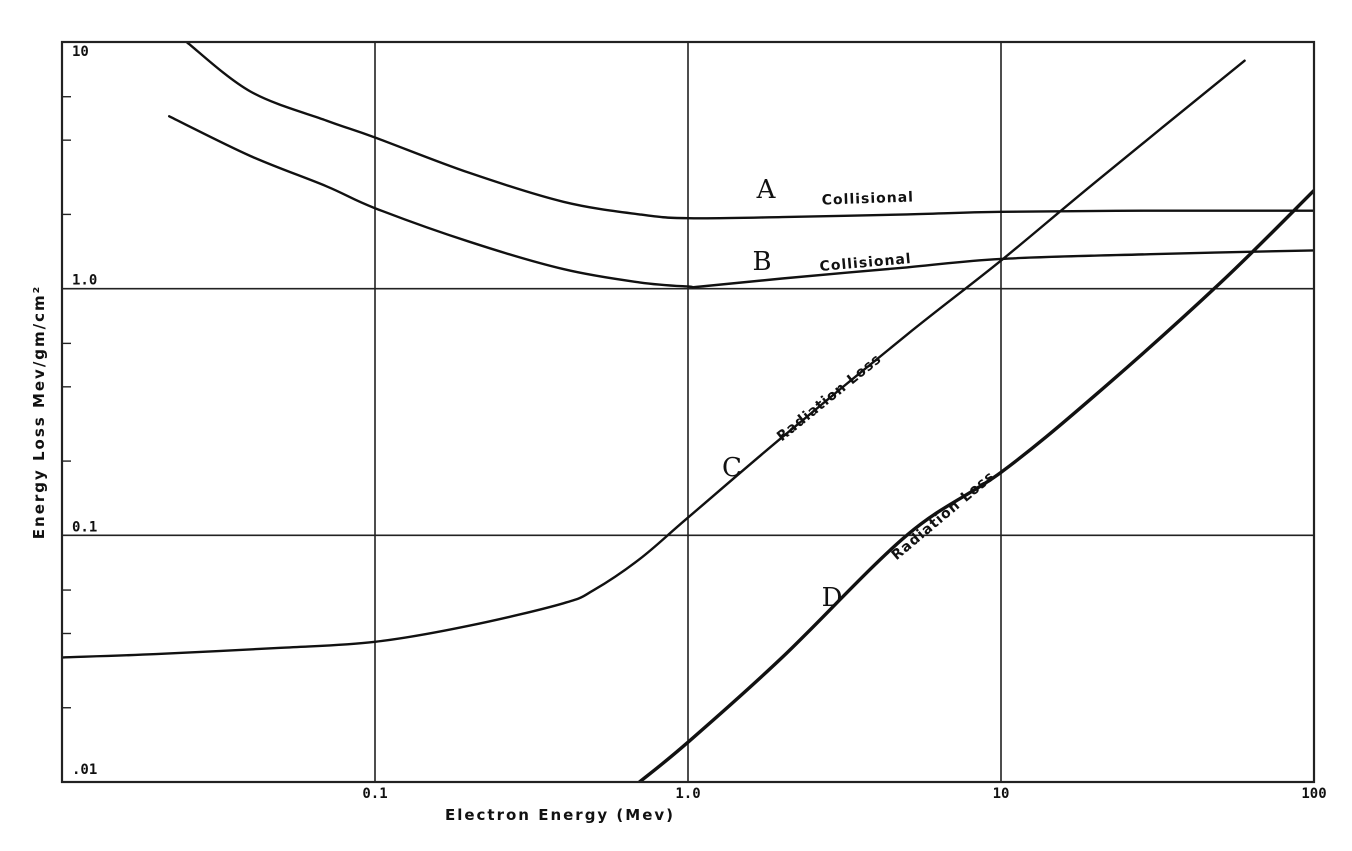 The image size is (1352, 851). I want to click on x-tick-label-0: 0.1, so click(374, 794).